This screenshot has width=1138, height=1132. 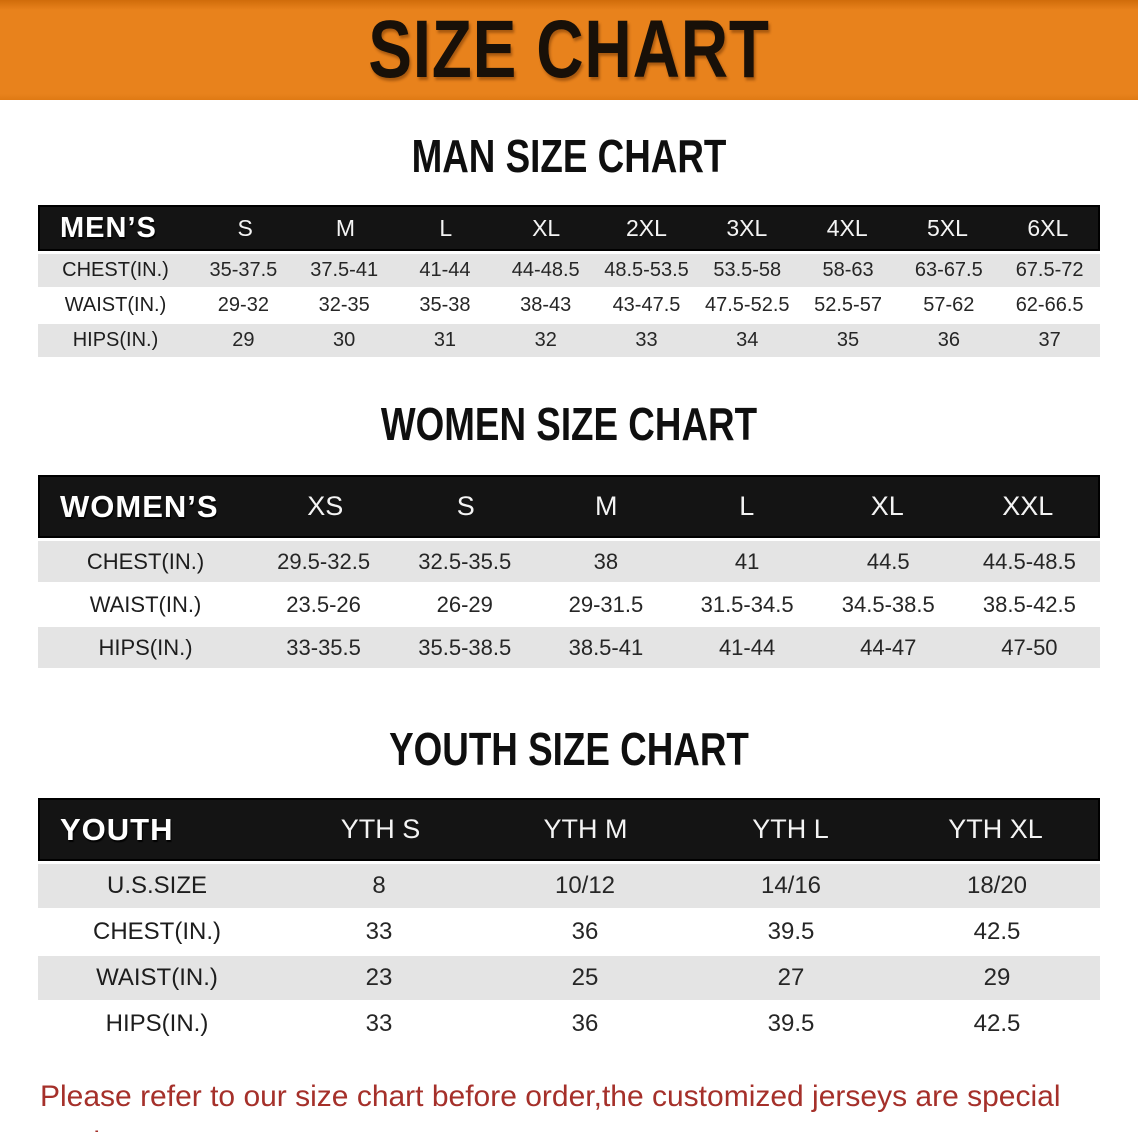 What do you see at coordinates (325, 506) in the screenshot?
I see `size-column-header: XS` at bounding box center [325, 506].